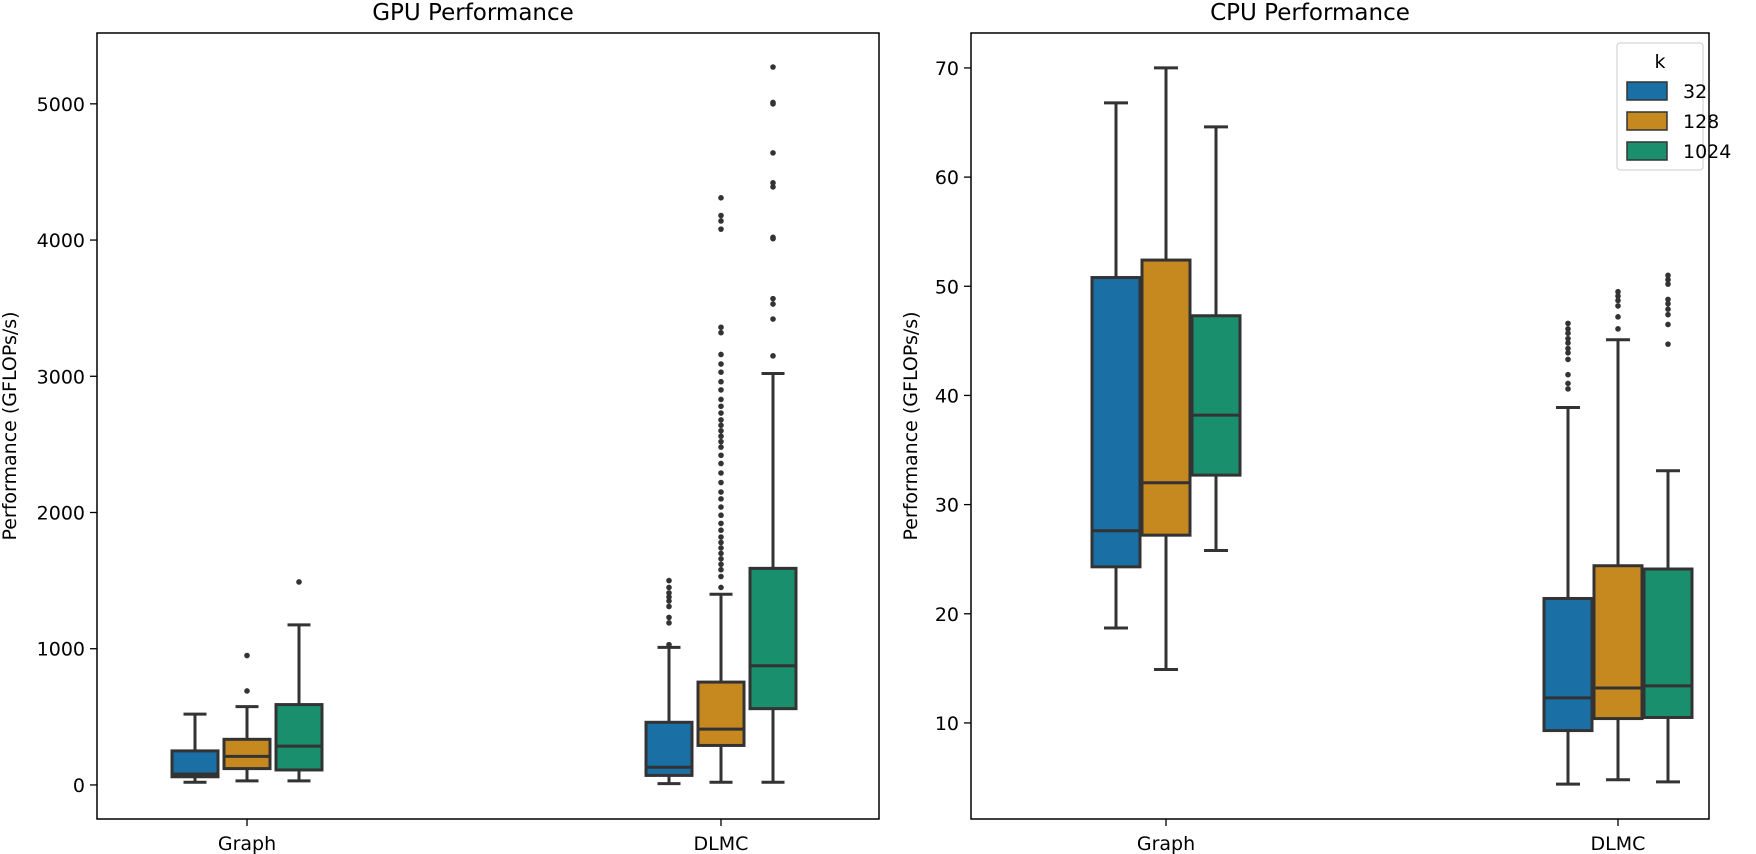 The width and height of the screenshot is (1756, 854). I want to click on legend: k 32 128 1024, so click(1673, 106).